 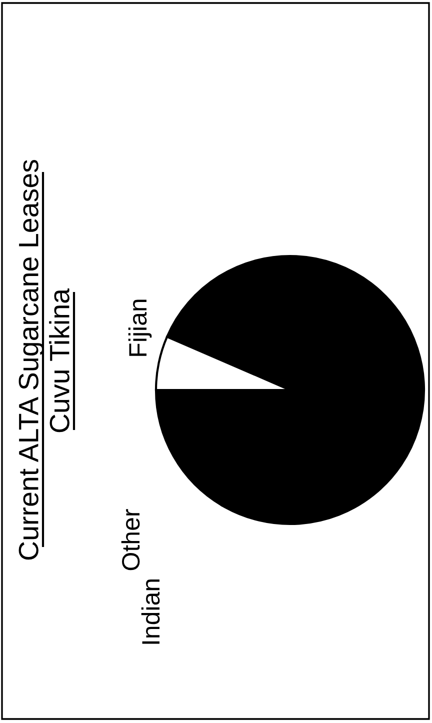 What do you see at coordinates (130, 539) in the screenshot?
I see `slice-label: Other` at bounding box center [130, 539].